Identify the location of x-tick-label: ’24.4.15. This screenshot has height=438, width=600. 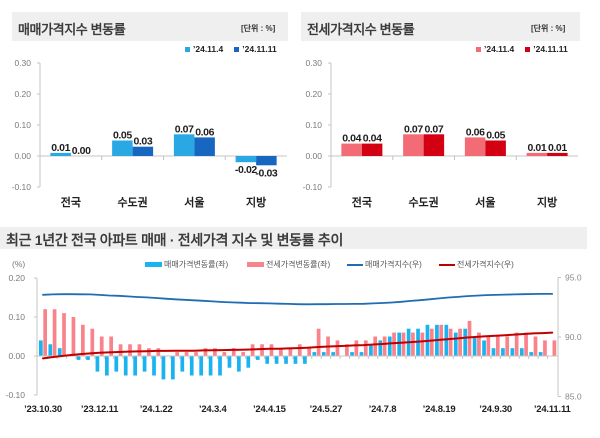
(270, 409).